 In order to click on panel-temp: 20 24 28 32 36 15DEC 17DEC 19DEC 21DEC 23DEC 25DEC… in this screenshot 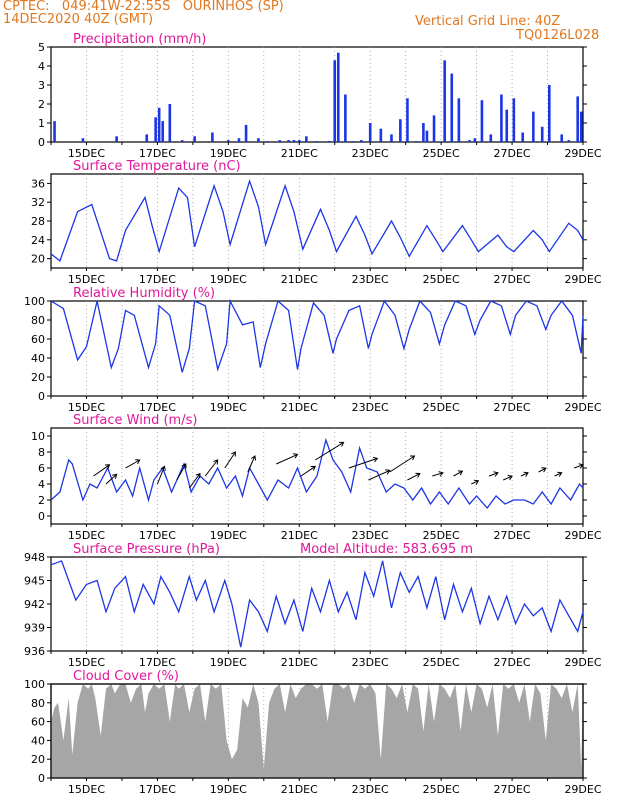, I will do `click(316, 222)`.